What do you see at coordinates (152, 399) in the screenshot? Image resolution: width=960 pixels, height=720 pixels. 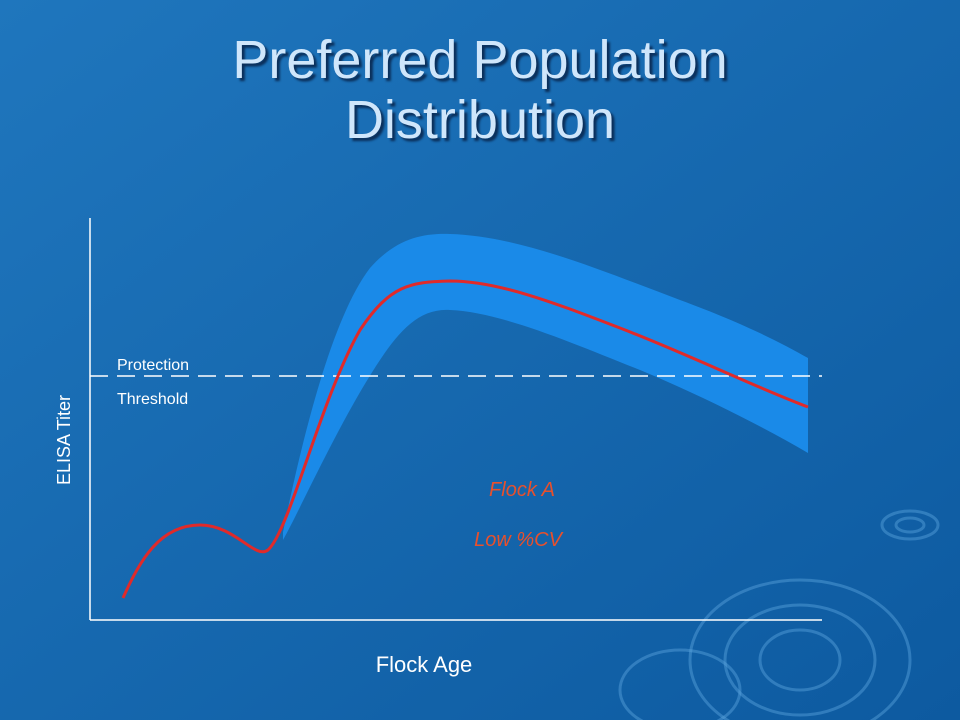 I see `threshold-label: Threshold` at bounding box center [152, 399].